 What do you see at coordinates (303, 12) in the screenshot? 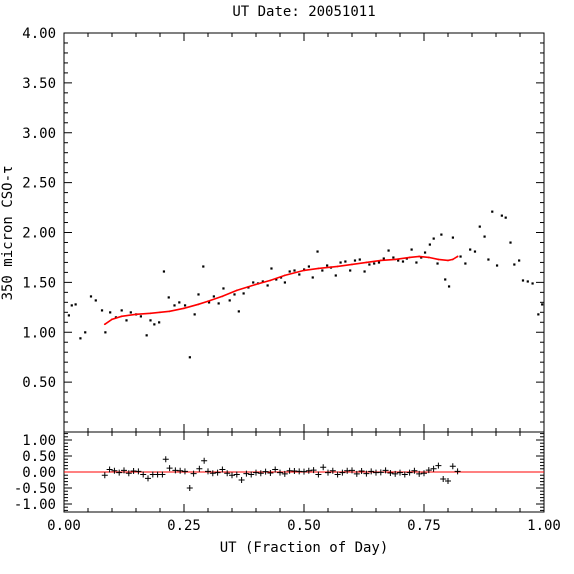
I see `chart-title: UT Date: 20051011` at bounding box center [303, 12].